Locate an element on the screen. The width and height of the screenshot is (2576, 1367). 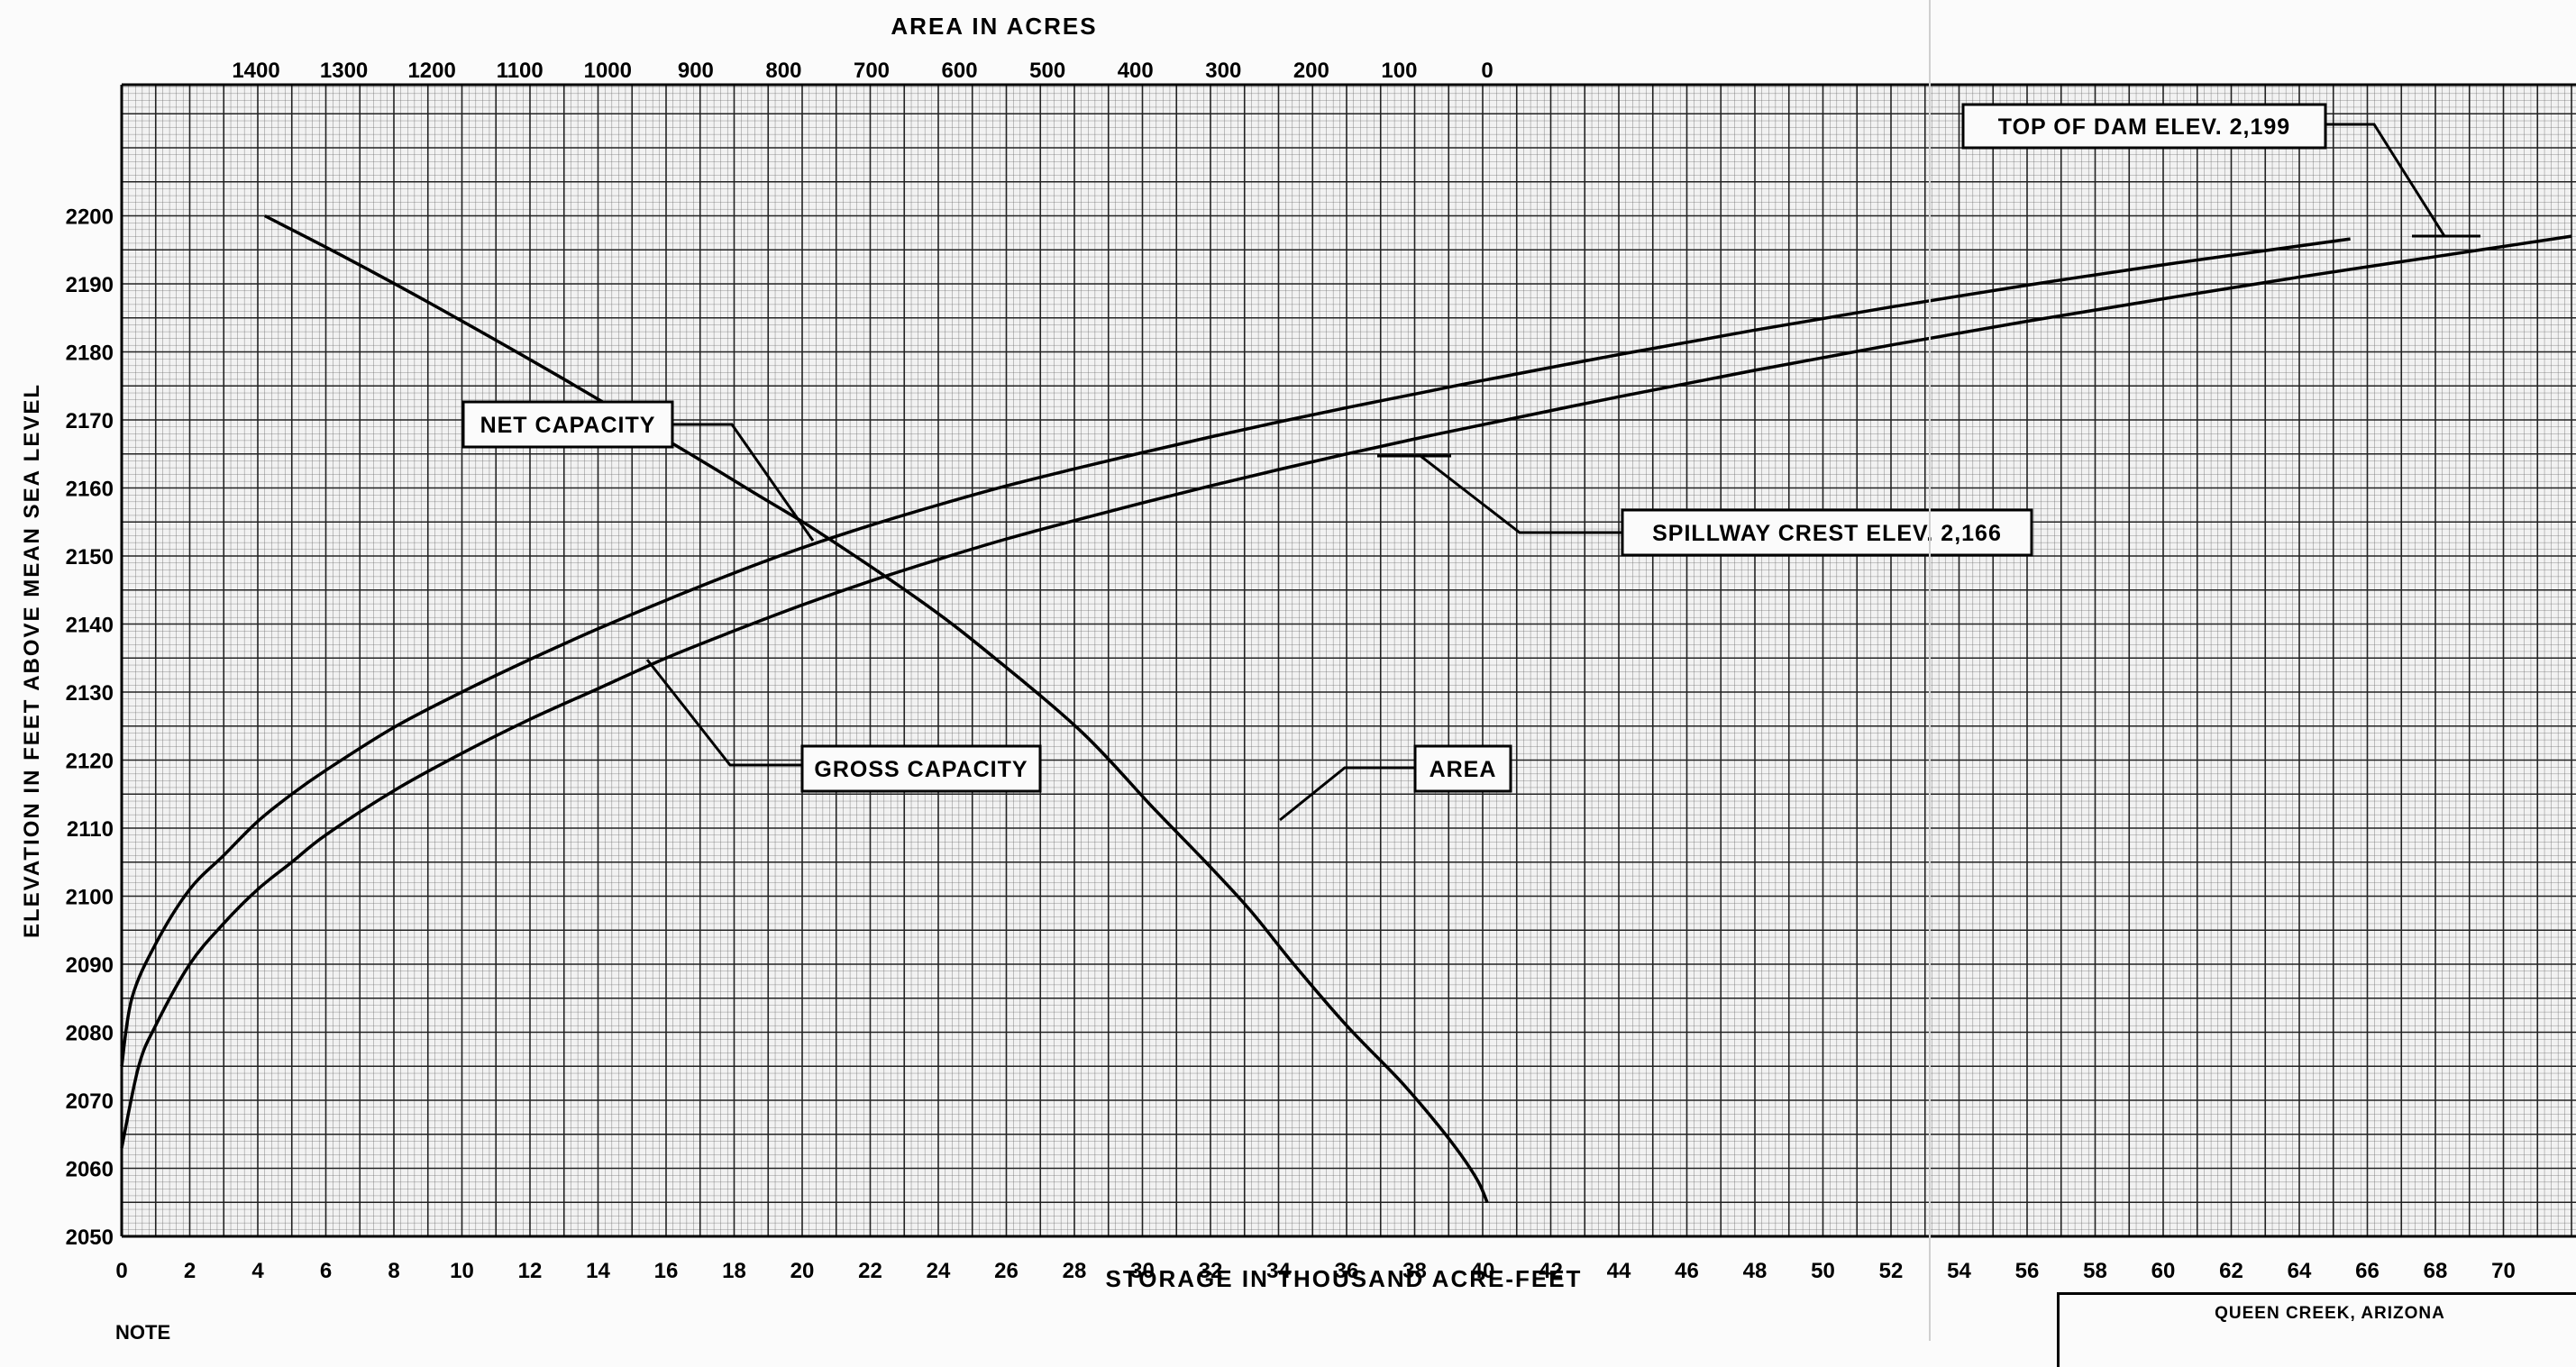
x-tick-label: 56 is located at coordinates (2027, 1271).